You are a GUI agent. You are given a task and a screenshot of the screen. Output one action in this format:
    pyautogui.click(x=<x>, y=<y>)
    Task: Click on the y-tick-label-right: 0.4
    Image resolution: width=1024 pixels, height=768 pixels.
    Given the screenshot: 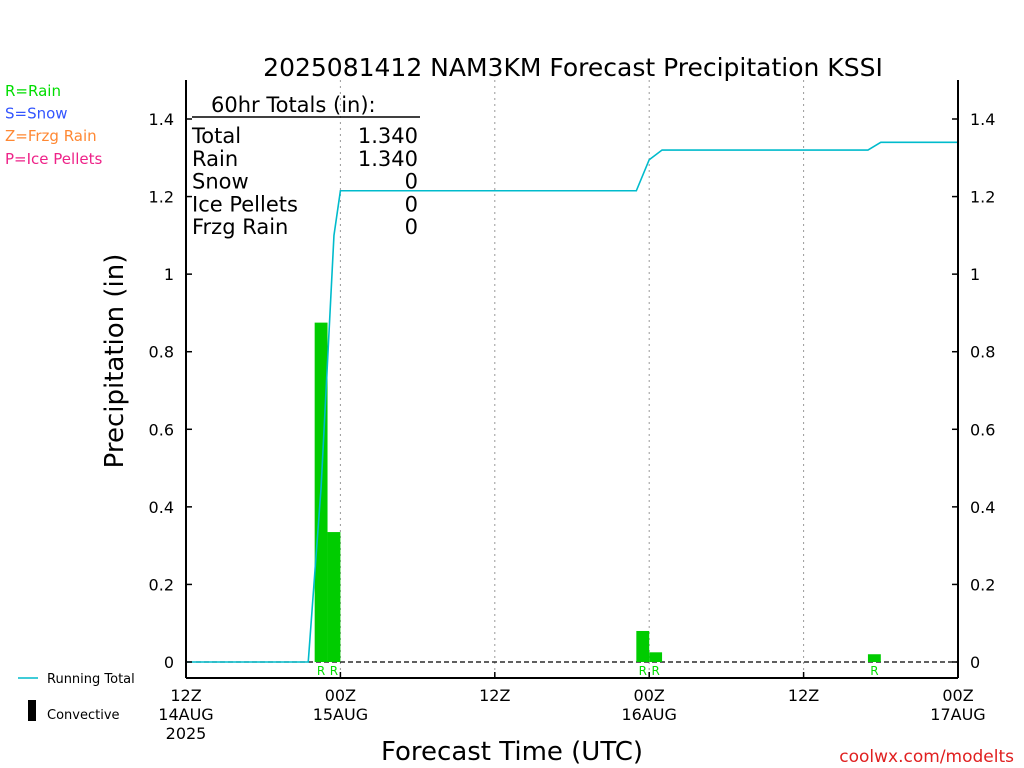 What is the action you would take?
    pyautogui.click(x=982, y=507)
    